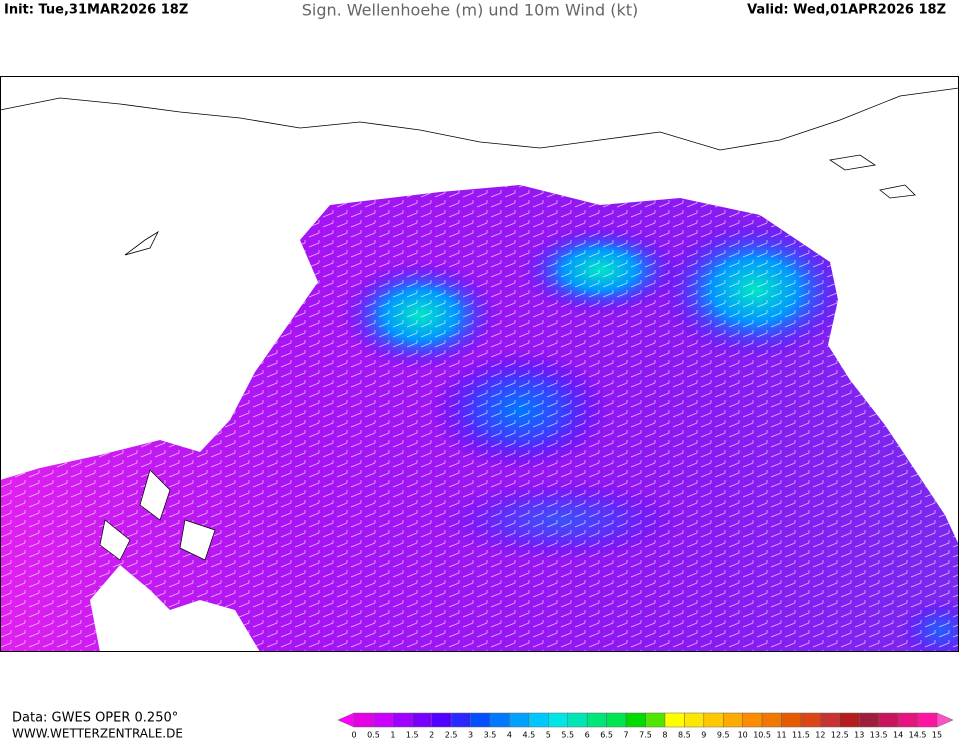 The image size is (959, 741). Describe the element at coordinates (157, 515) in the screenshot. I see `islands` at that location.